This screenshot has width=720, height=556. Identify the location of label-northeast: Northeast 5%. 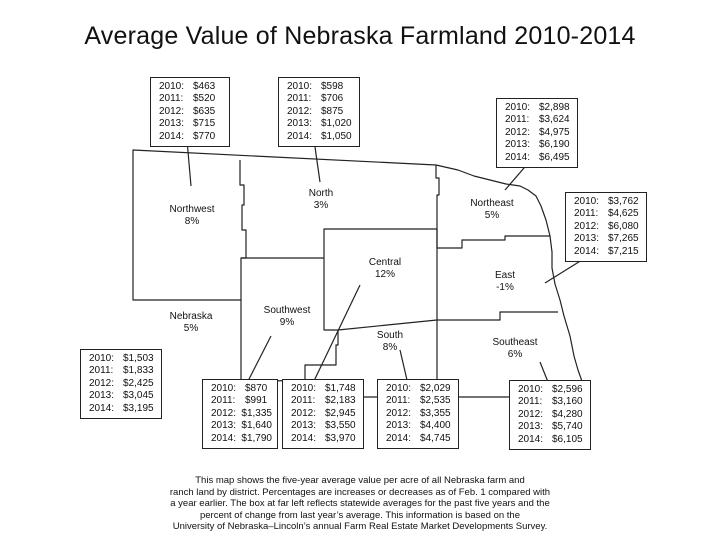
(492, 209).